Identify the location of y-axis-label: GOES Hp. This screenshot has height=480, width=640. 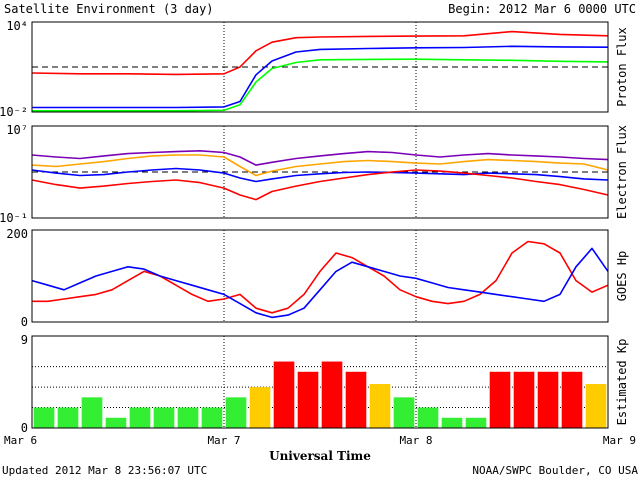
(622, 276).